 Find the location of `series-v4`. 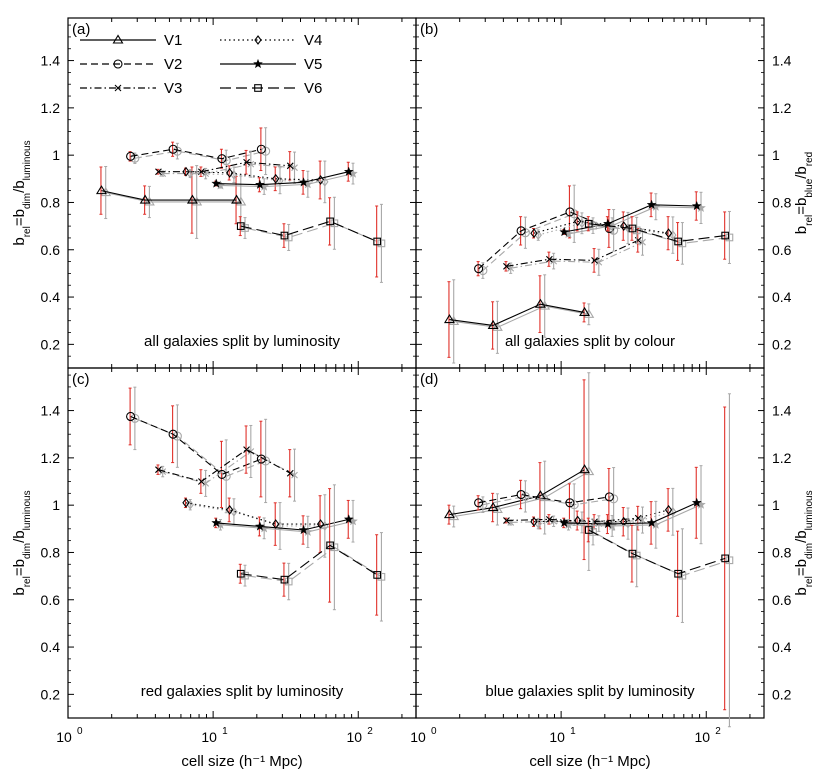

series-v4 is located at coordinates (603, 513).